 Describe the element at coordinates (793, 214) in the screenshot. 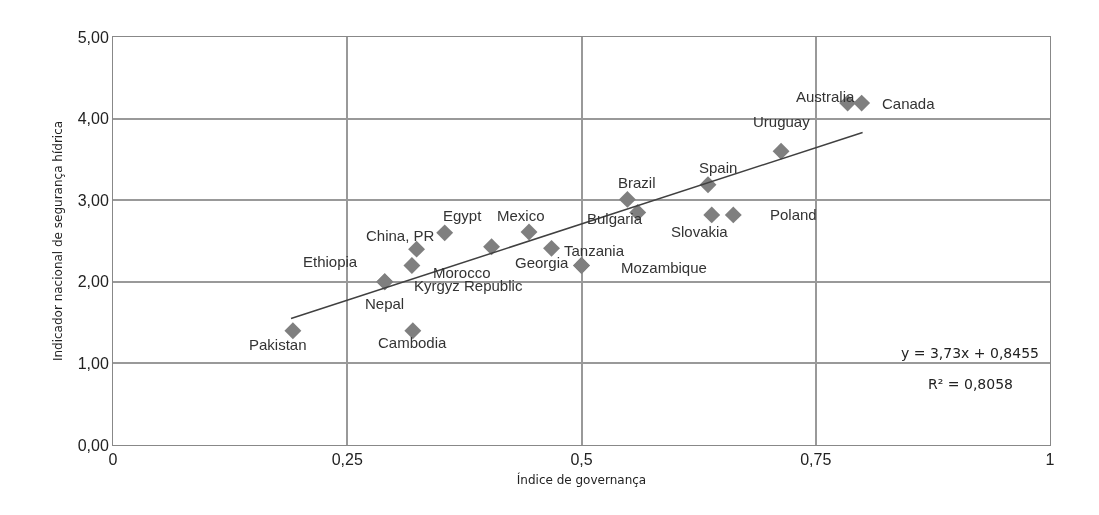

I see `annotation: Poland` at that location.